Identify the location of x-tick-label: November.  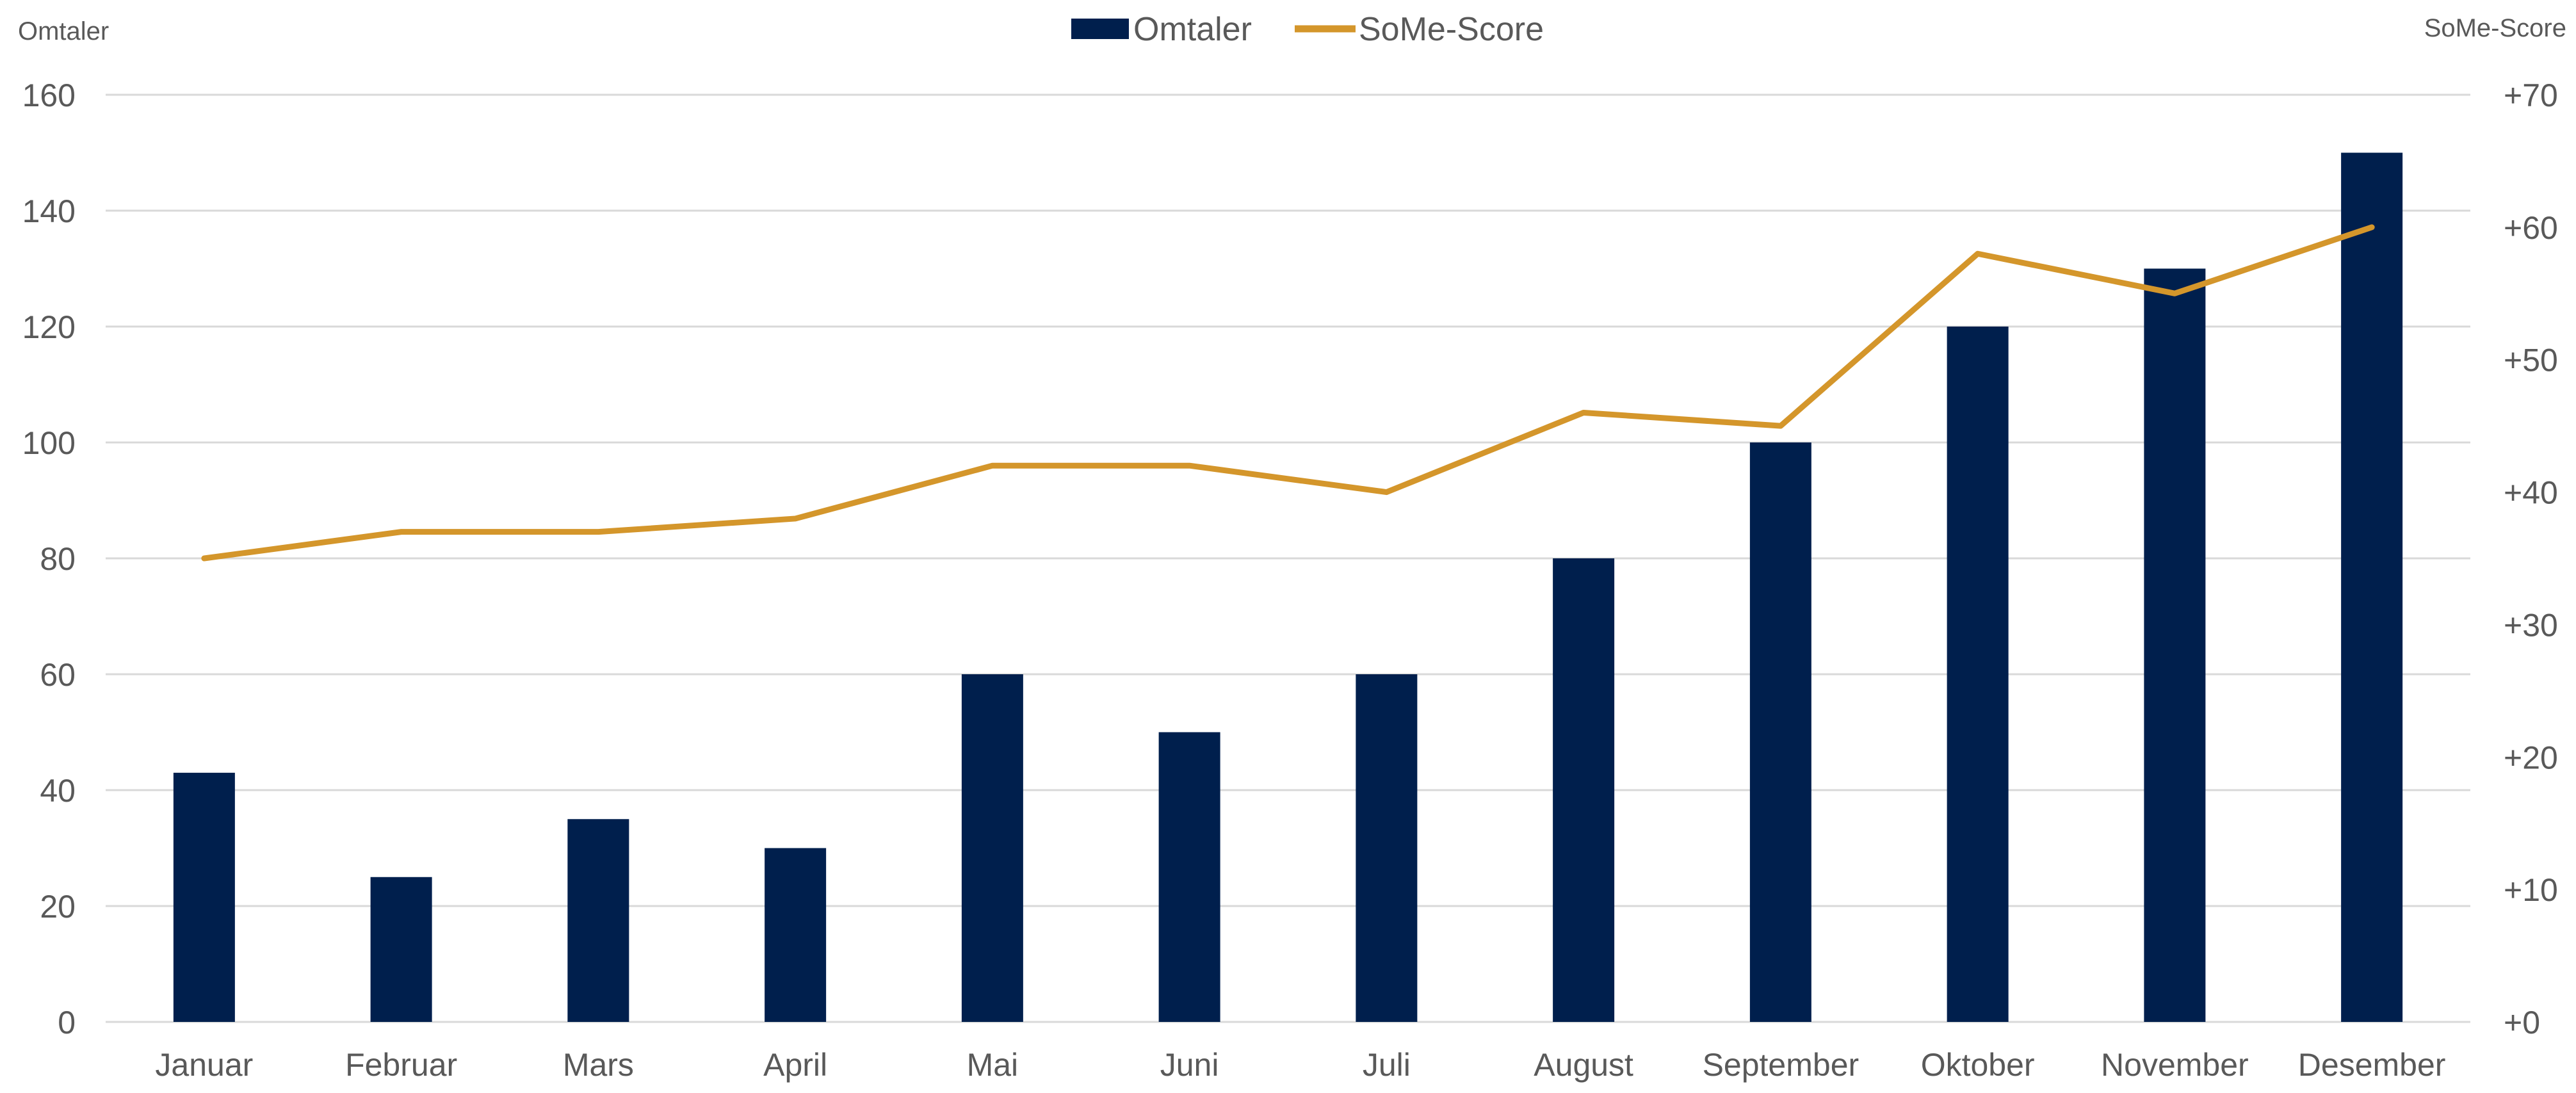
(2175, 1065).